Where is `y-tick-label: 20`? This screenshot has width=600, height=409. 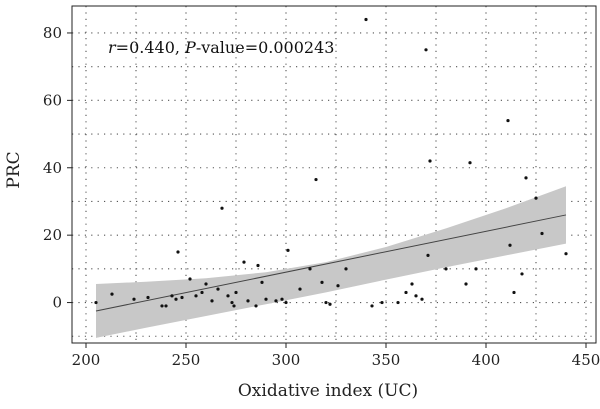
y-tick-label: 20 is located at coordinates (52, 235).